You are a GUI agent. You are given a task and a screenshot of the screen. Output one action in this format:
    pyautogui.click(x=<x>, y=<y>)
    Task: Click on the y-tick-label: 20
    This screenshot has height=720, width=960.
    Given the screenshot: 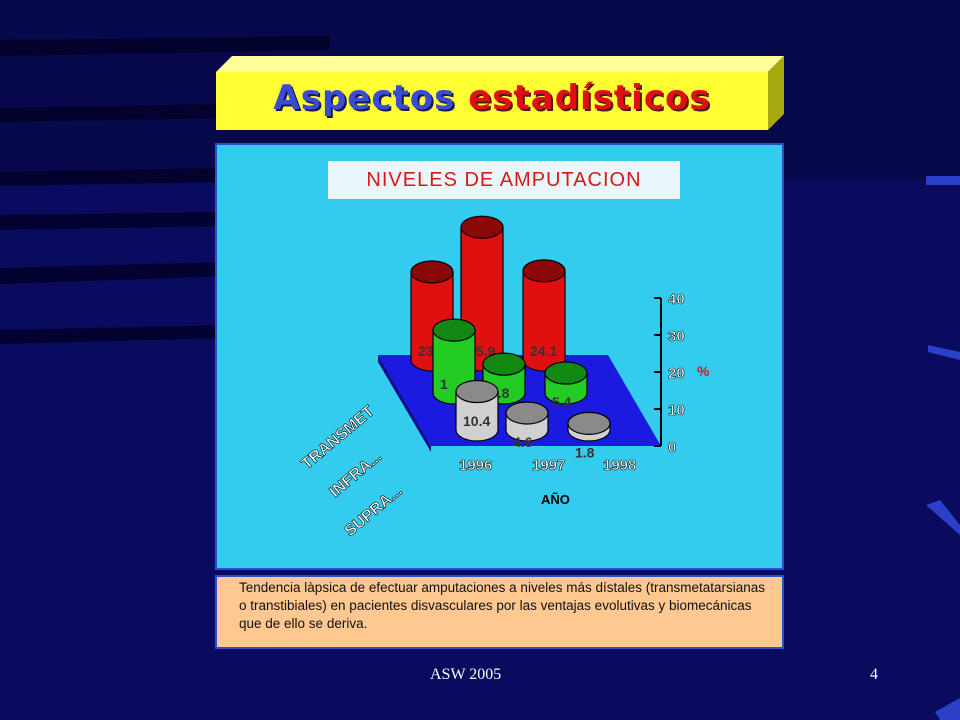 What is the action you would take?
    pyautogui.click(x=676, y=373)
    